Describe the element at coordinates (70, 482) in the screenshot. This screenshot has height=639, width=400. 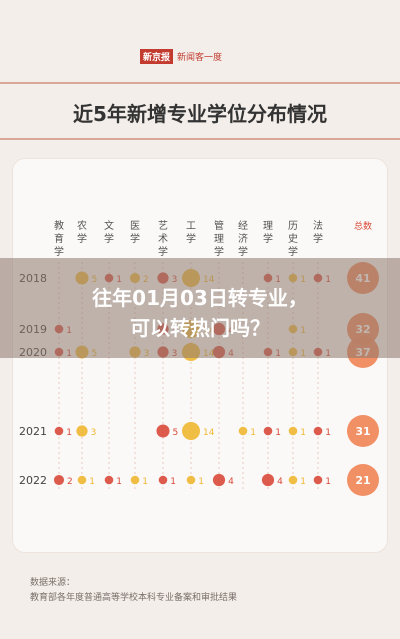
I see `data-label: 2` at that location.